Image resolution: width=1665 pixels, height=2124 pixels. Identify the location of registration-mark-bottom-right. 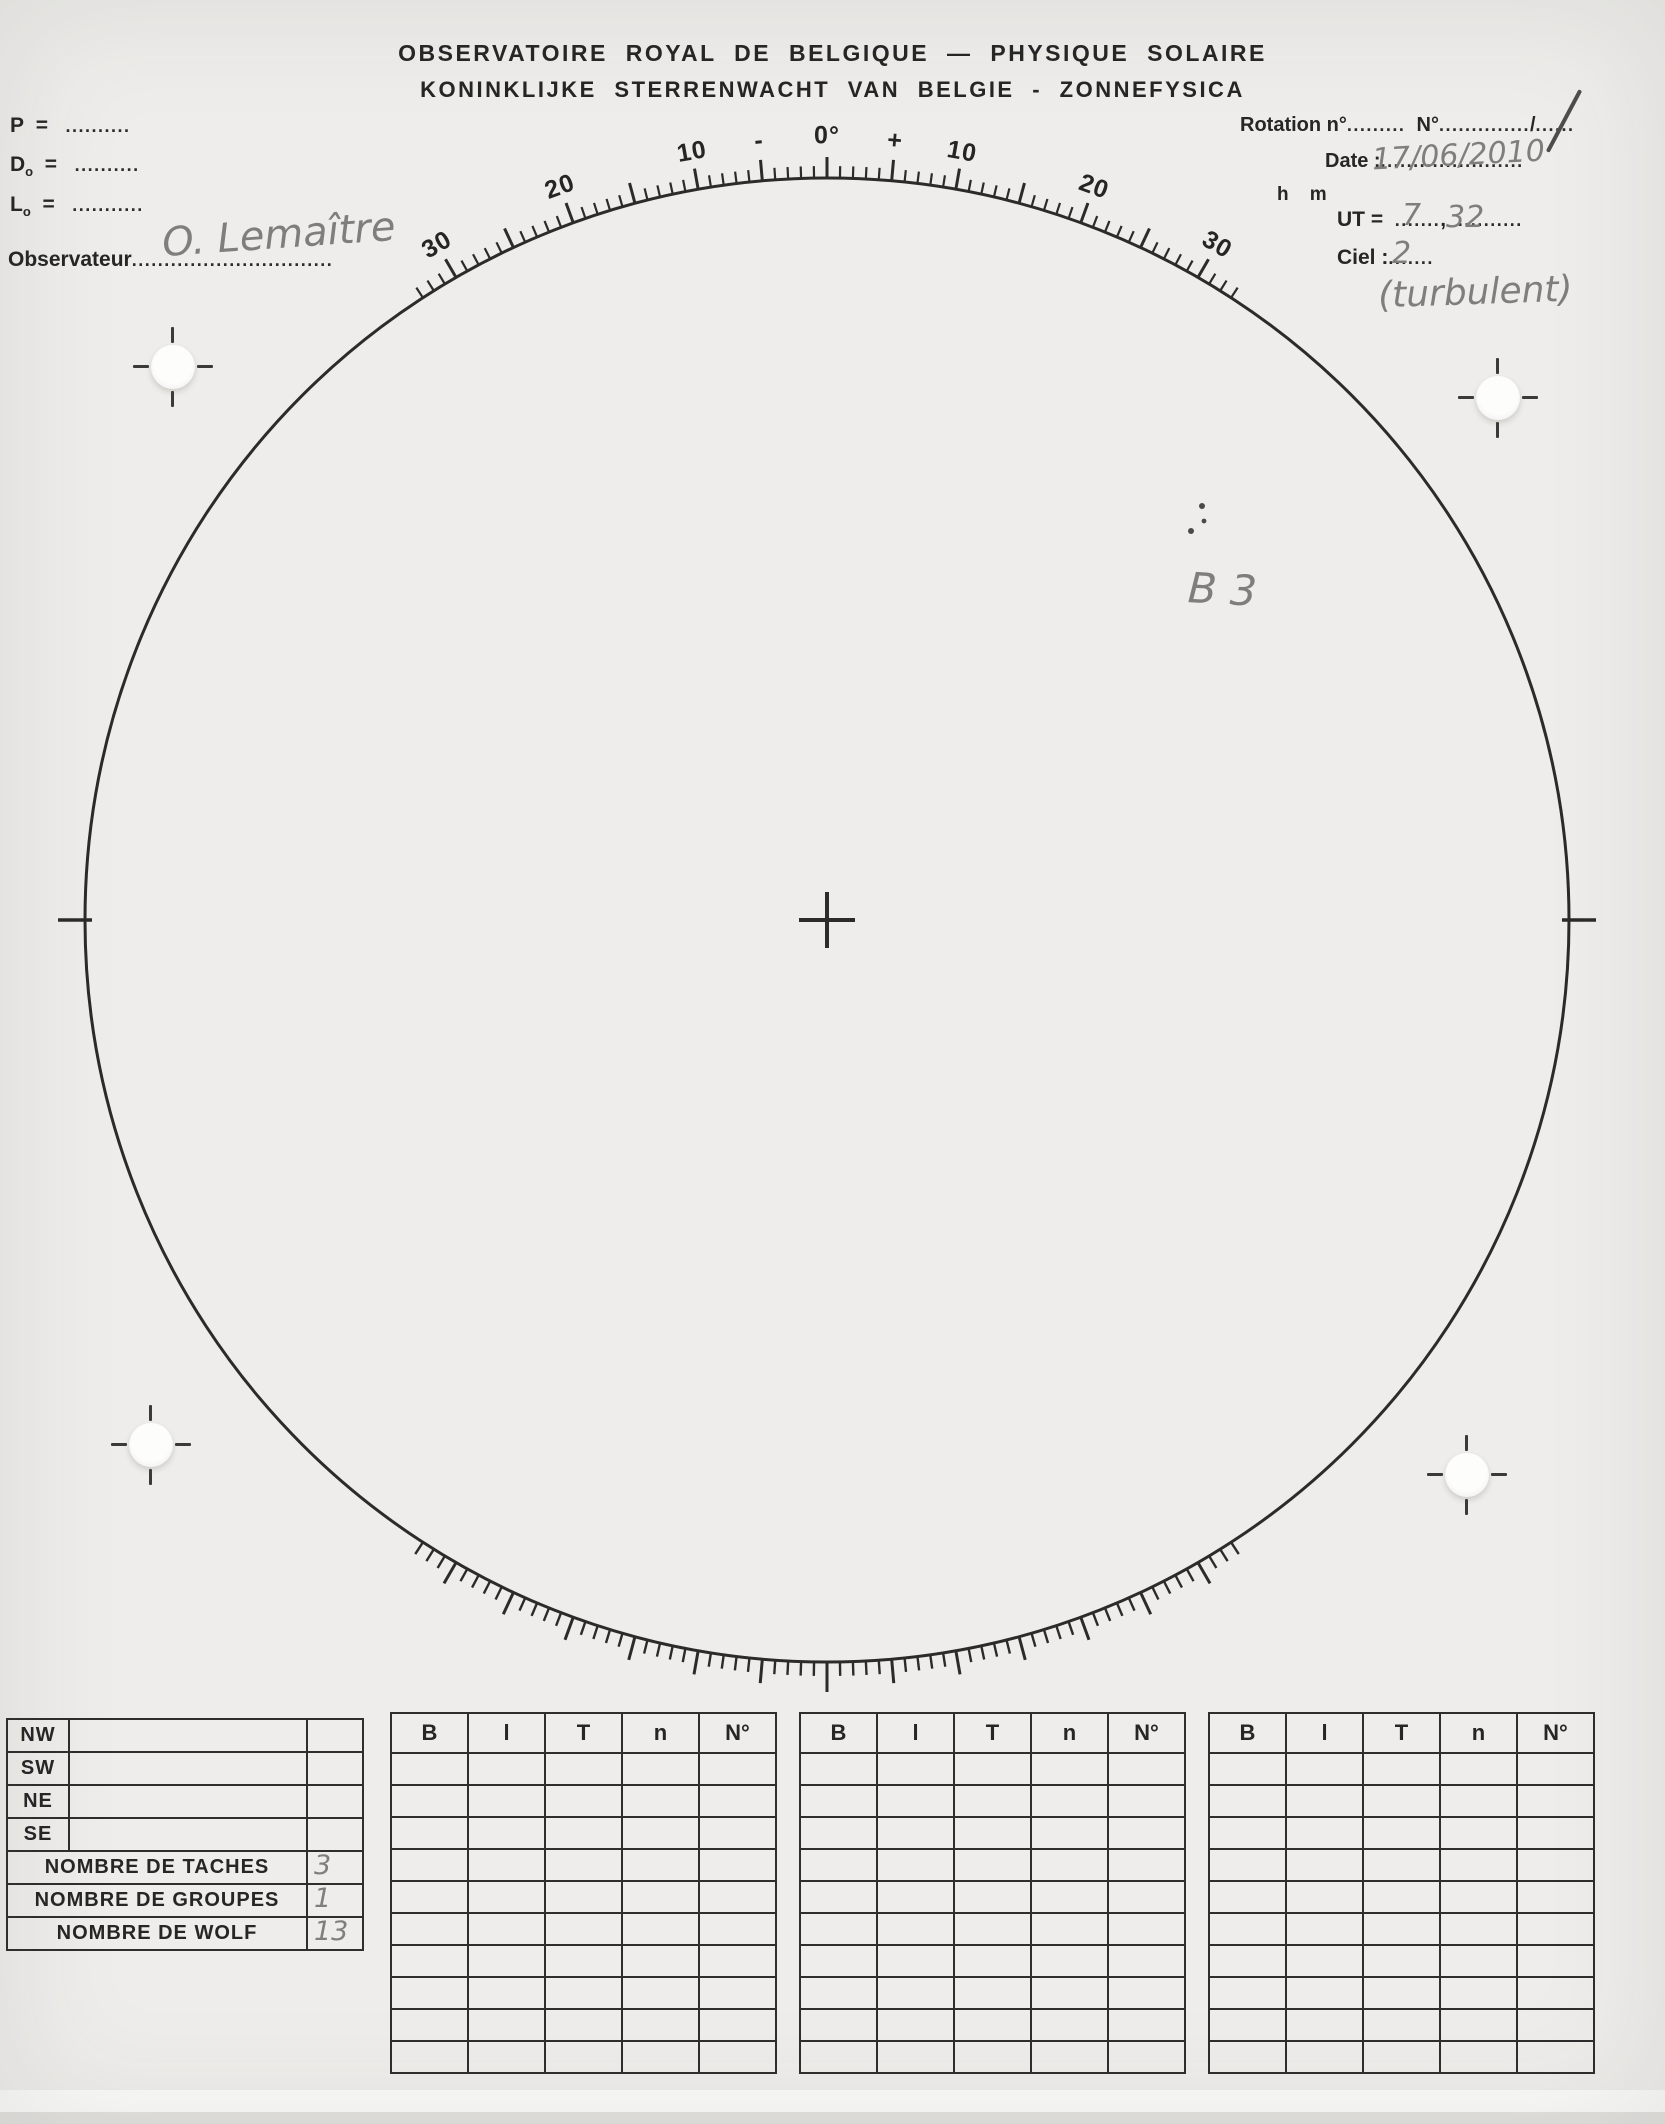
(1467, 1475).